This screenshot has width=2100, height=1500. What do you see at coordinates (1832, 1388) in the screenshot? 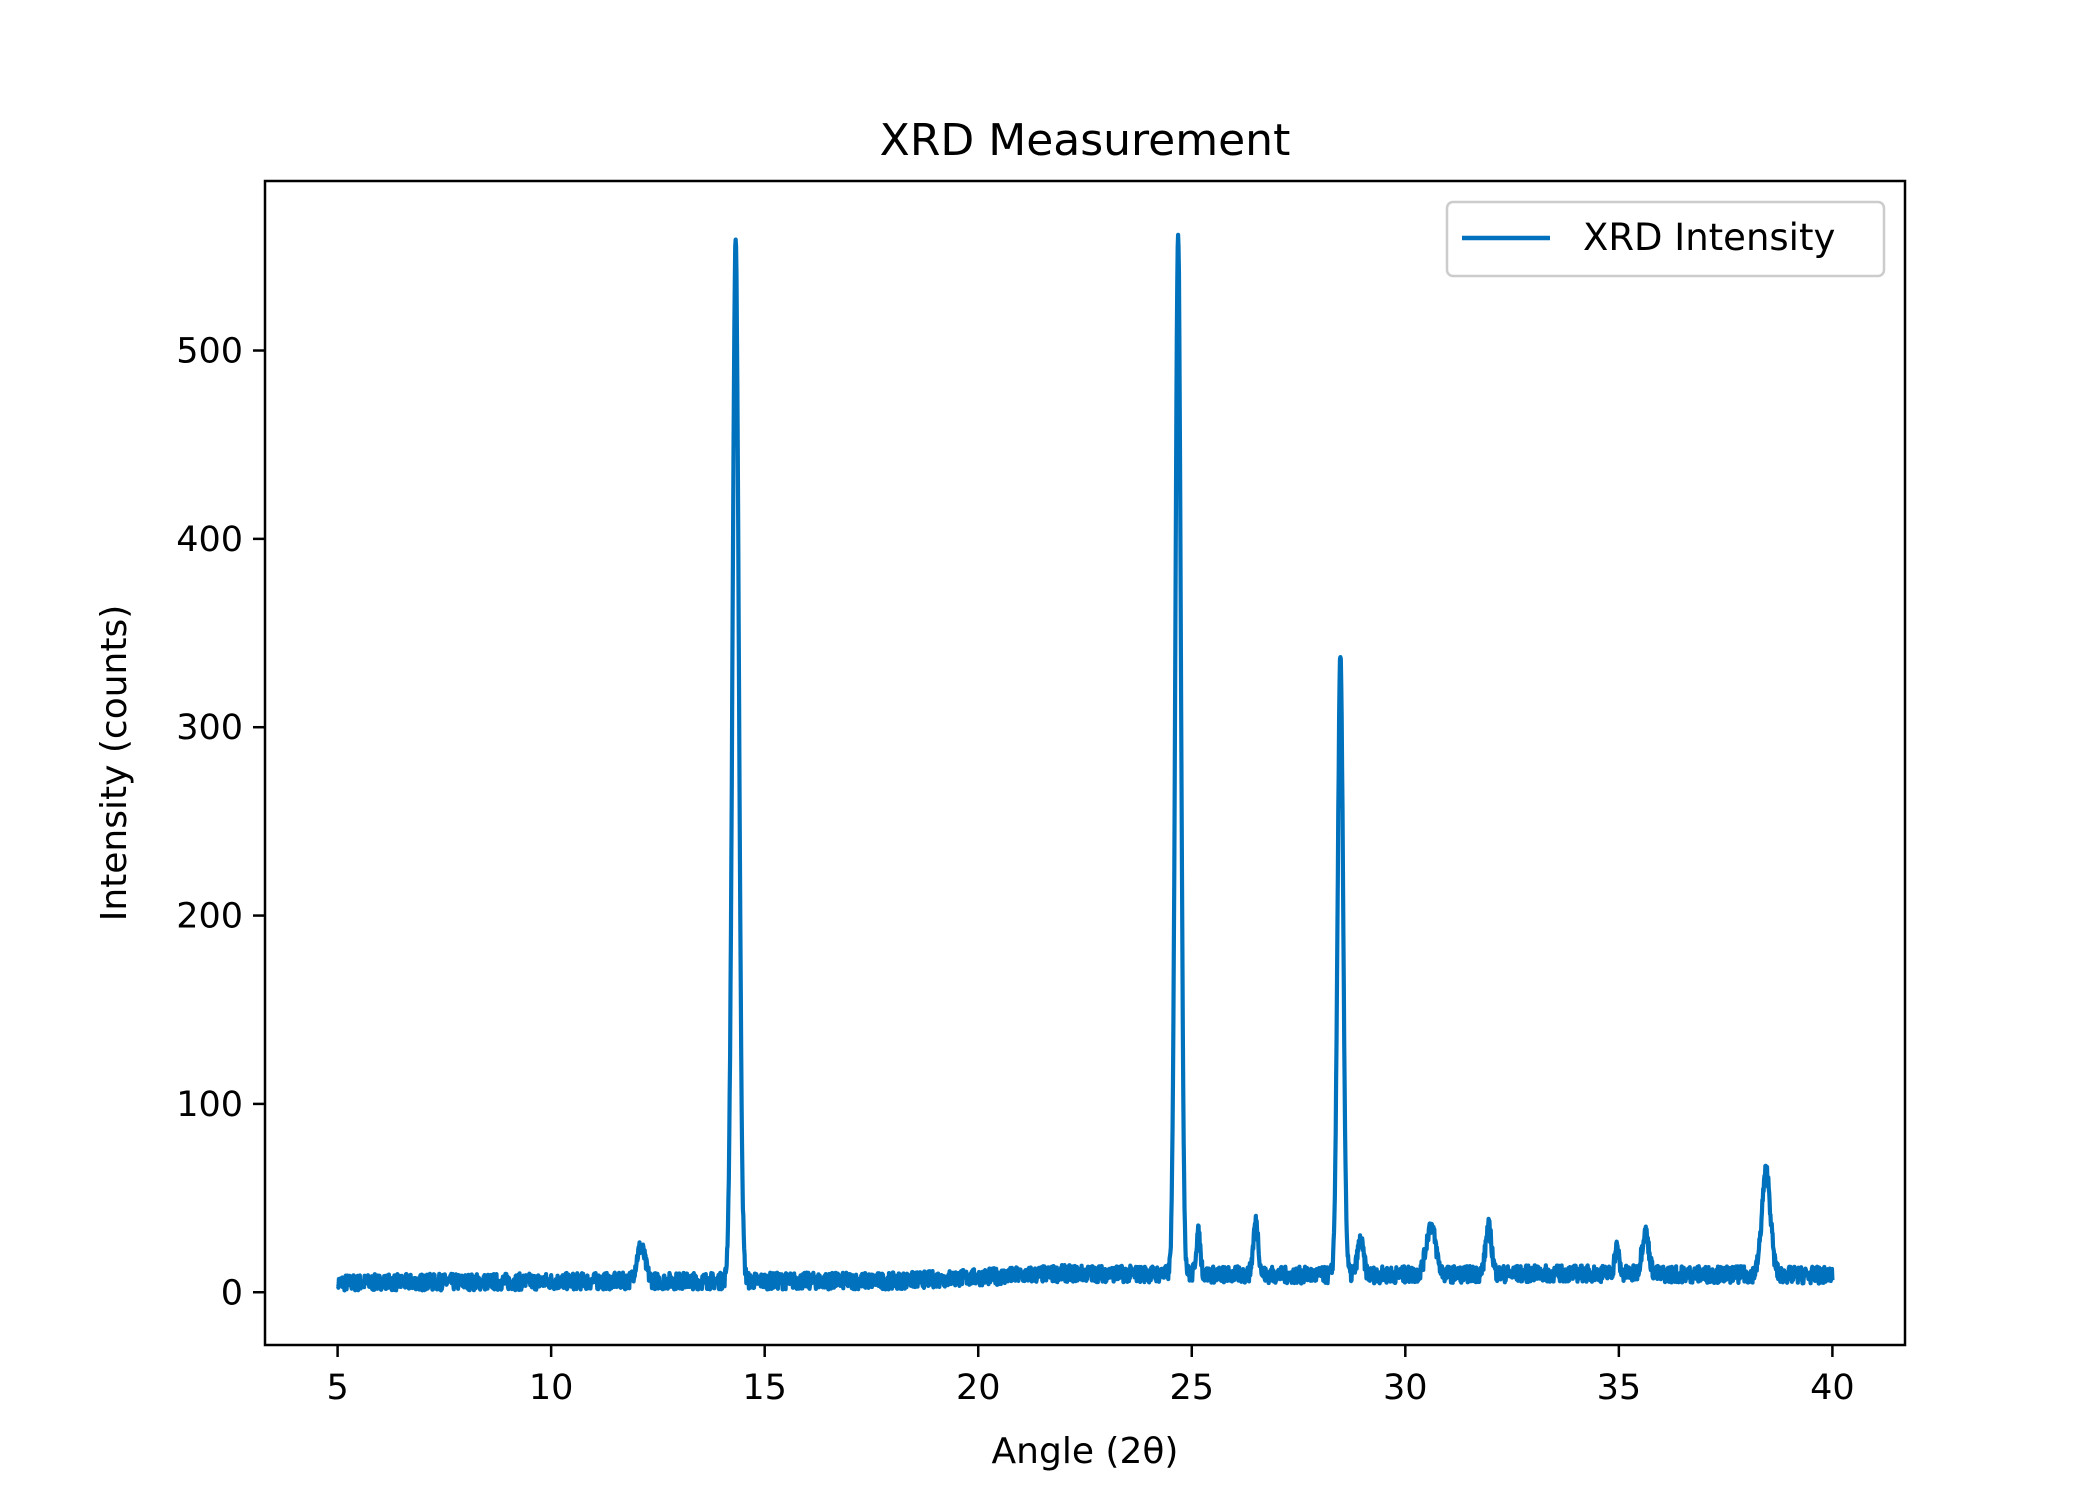
I see `x-tick-label: 40` at bounding box center [1832, 1388].